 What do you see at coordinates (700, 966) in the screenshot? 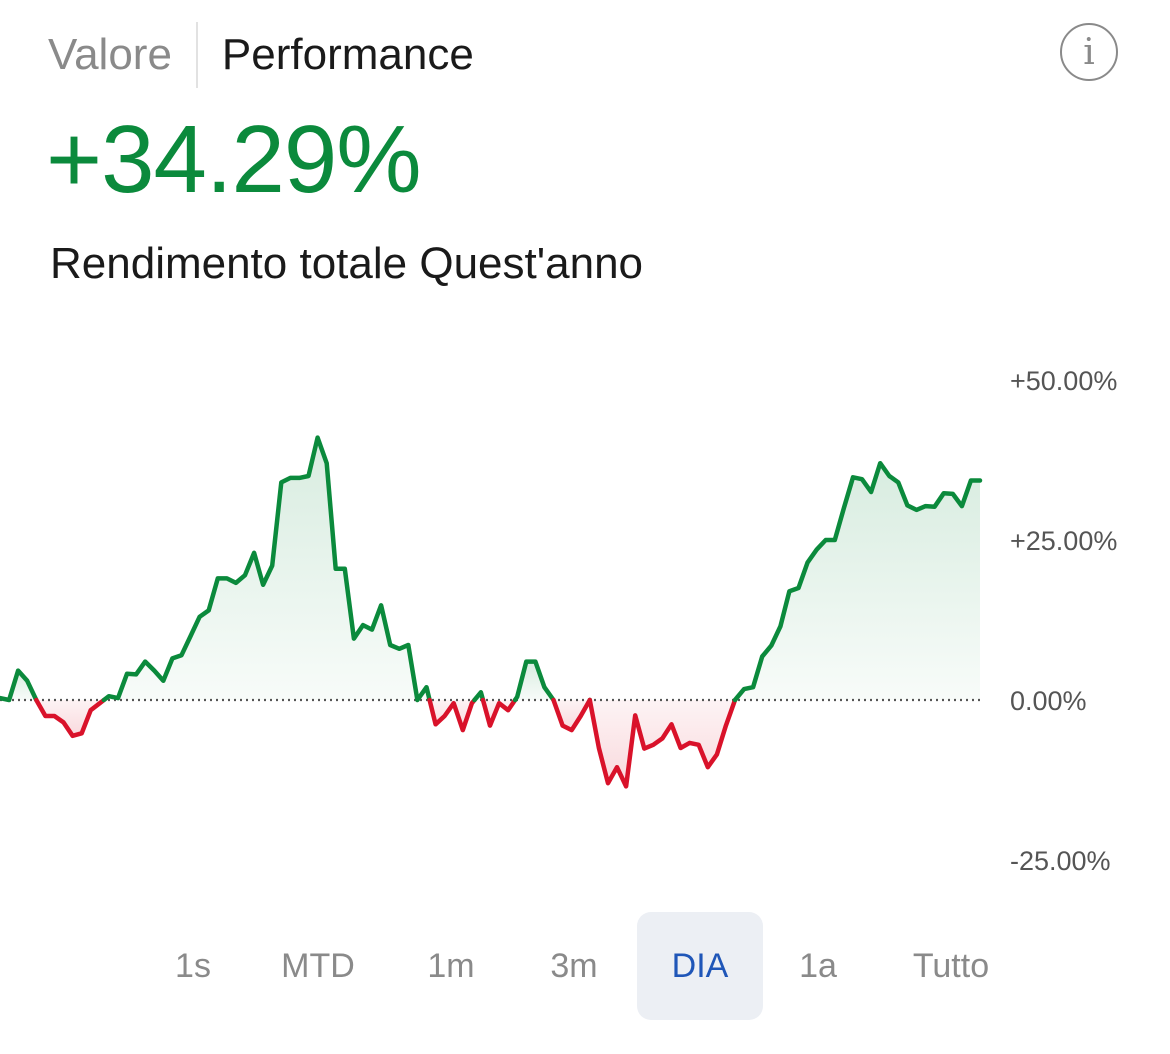
I see `period-dia-button: DIA` at bounding box center [700, 966].